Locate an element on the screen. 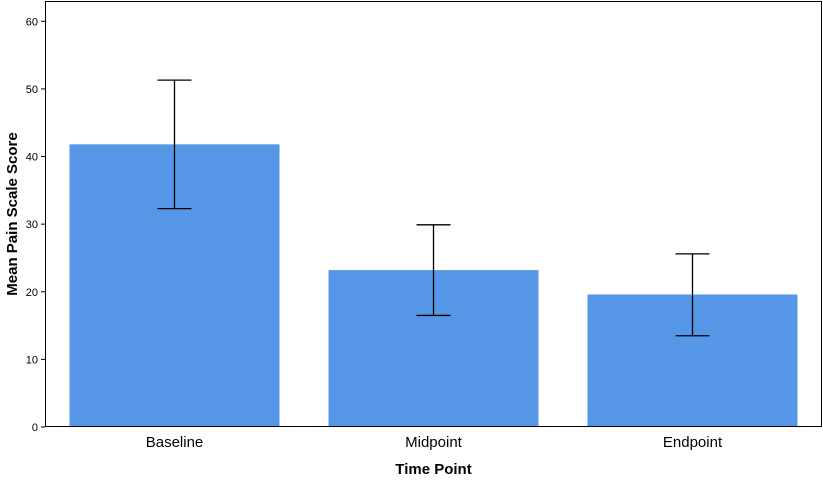  x-tick-label: Baseline is located at coordinates (175, 442).